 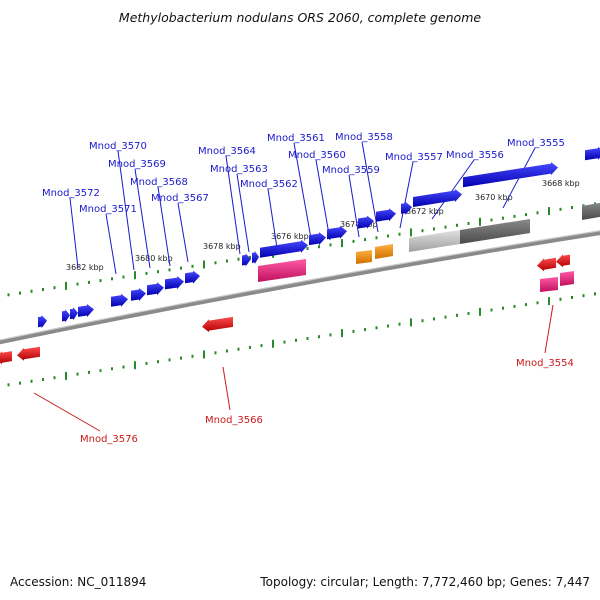 I want to click on gene-label-mnod-3560: Mnod_3560, so click(x=317, y=155).